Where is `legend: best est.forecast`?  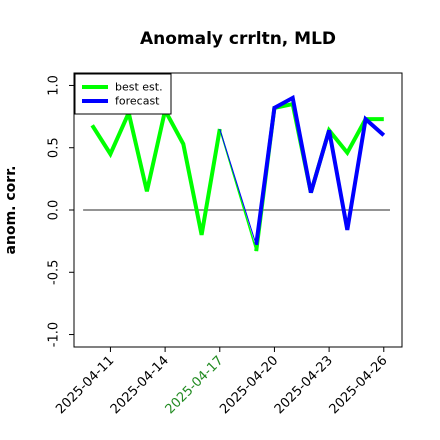
legend: best est.forecast is located at coordinates (123, 94).